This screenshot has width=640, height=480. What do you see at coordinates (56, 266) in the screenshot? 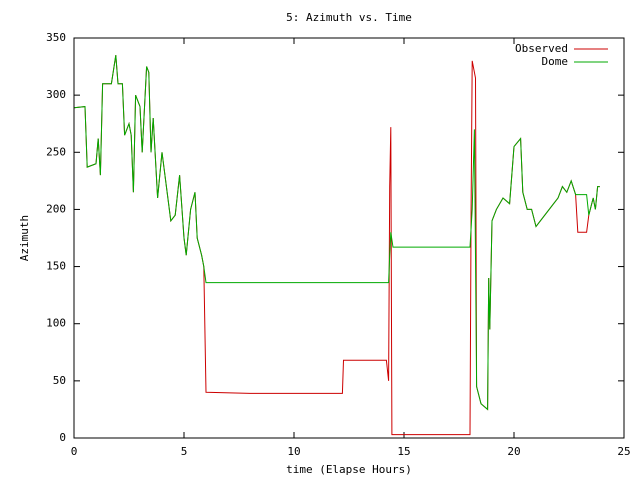
I see `y-tick-label: 150` at bounding box center [56, 266].